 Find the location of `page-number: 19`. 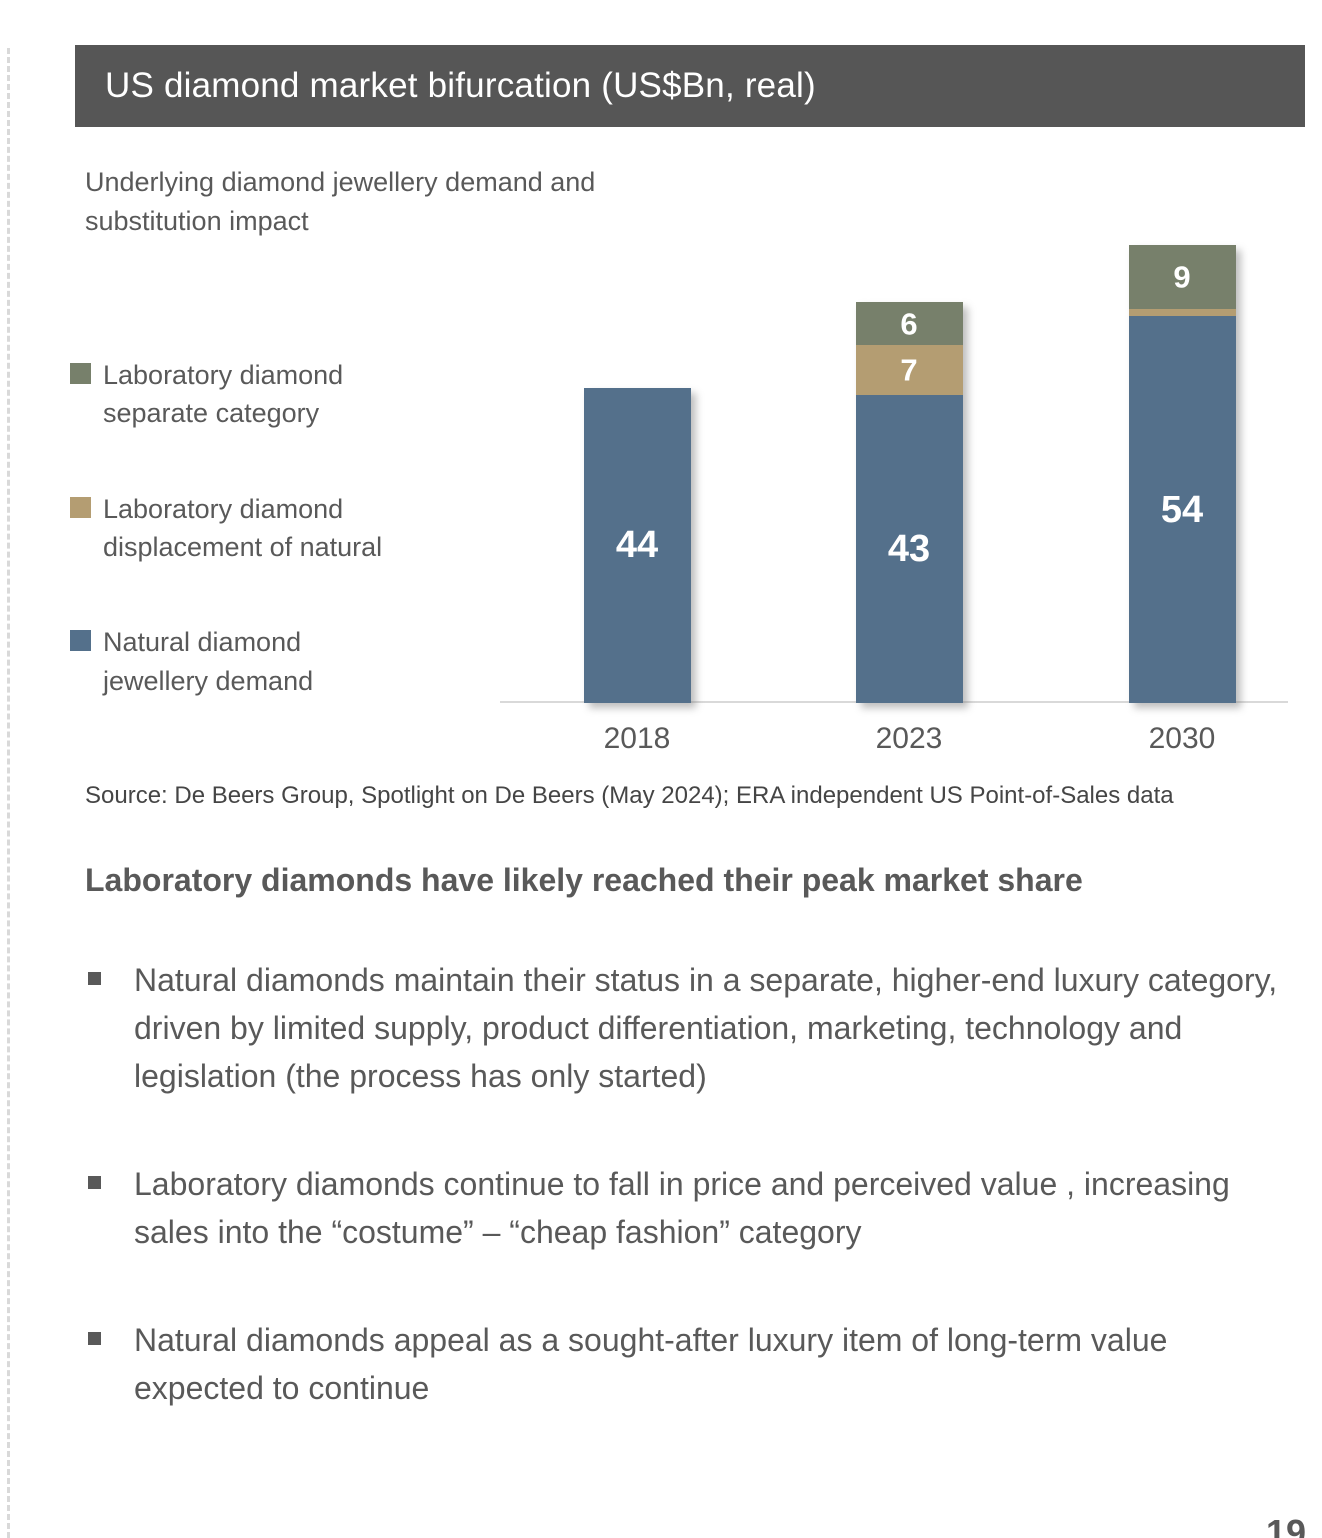

page-number: 19 is located at coordinates (1286, 1525).